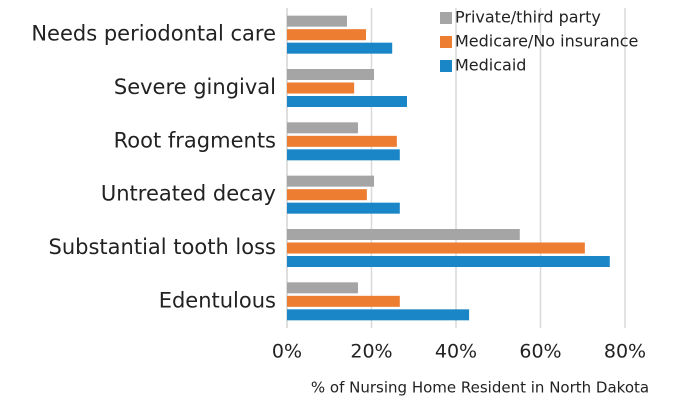  What do you see at coordinates (490, 65) in the screenshot?
I see `legend-label: Medicaid` at bounding box center [490, 65].